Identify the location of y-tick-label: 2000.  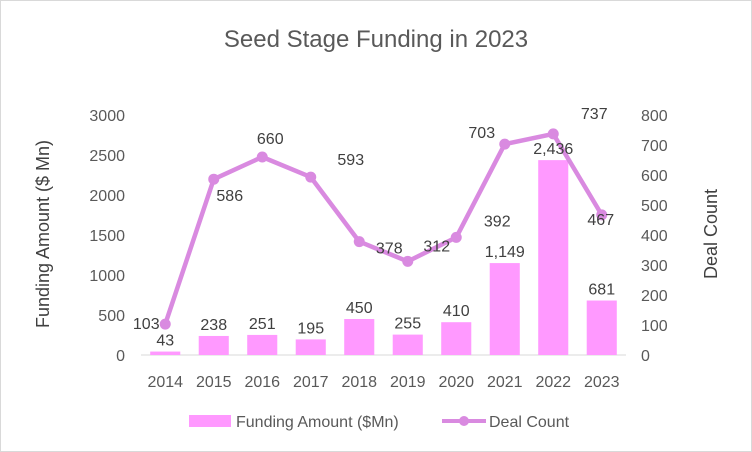
(107, 196).